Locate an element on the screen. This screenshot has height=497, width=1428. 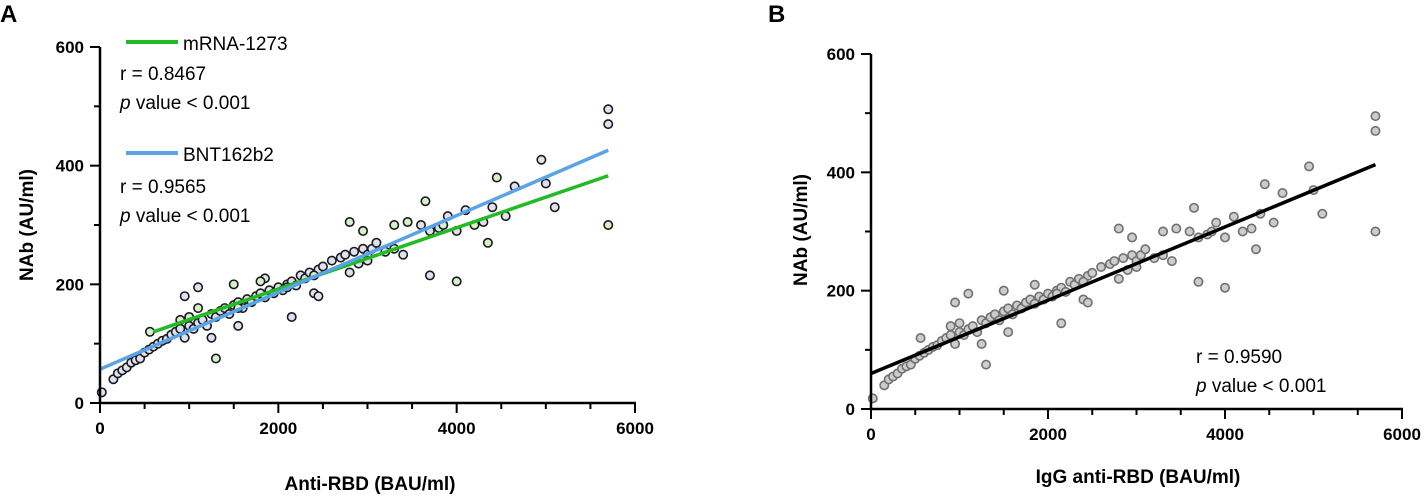
legend-mrna-p-text: value < 0.001 is located at coordinates (191, 103).